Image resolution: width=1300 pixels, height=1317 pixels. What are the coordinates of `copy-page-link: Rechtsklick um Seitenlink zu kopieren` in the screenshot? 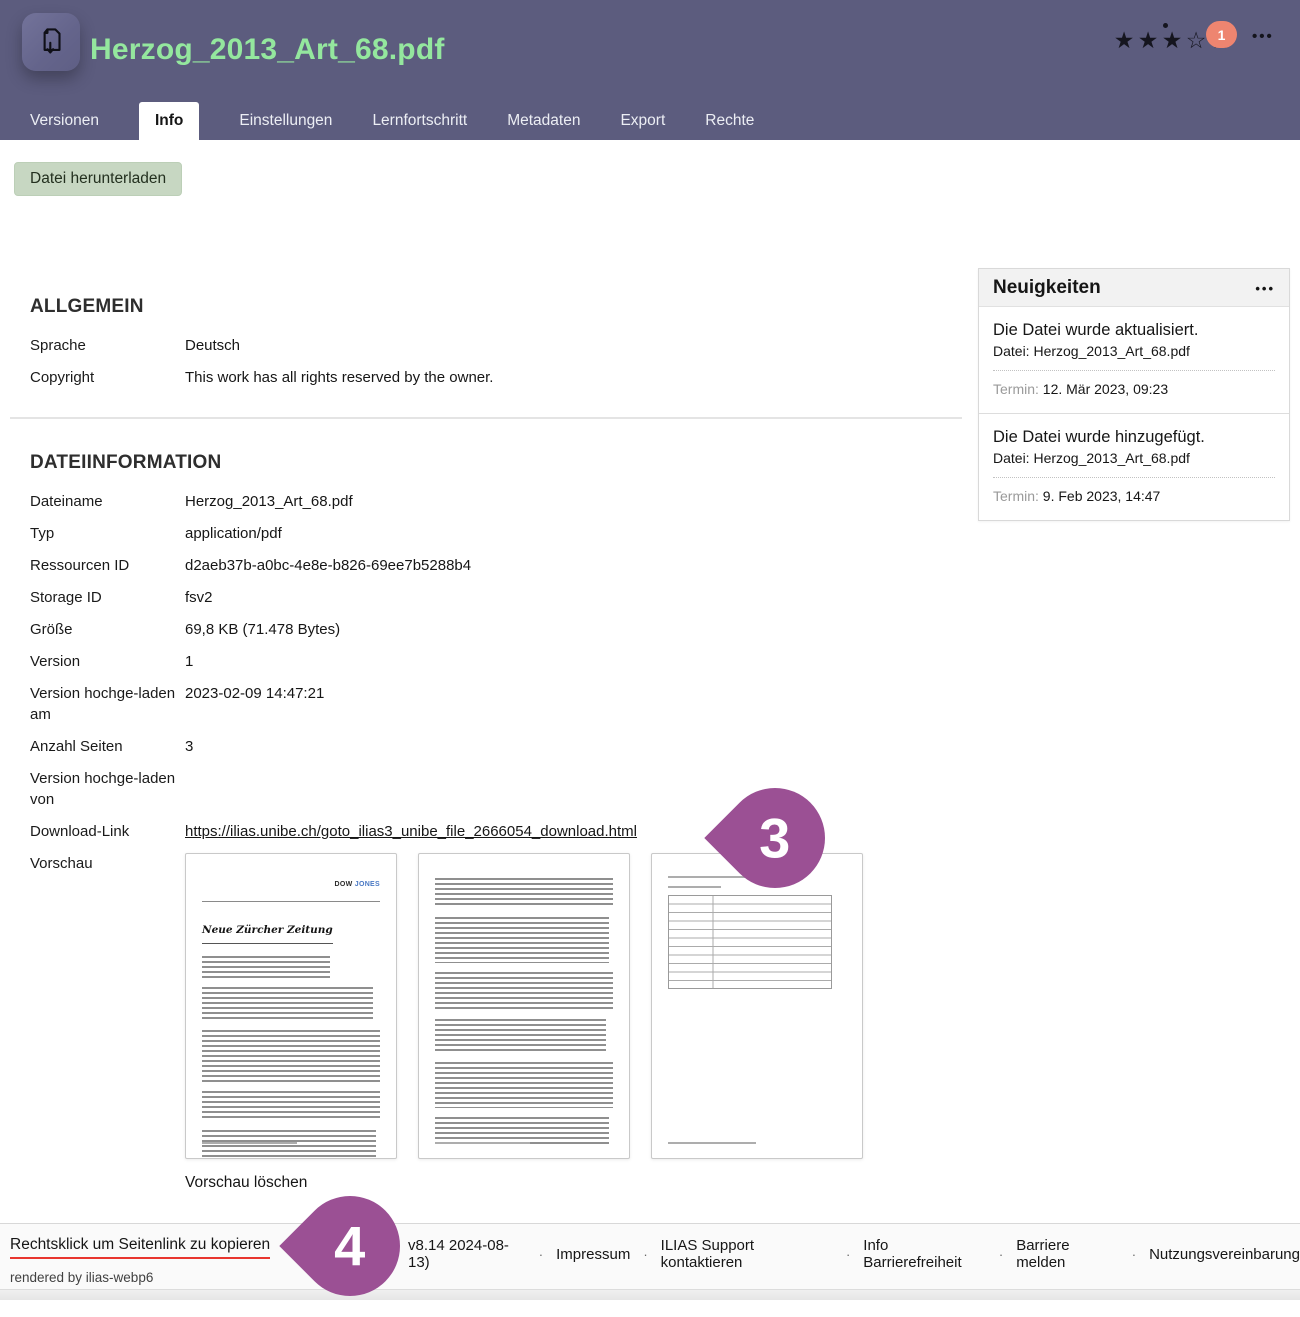 It's located at (140, 1247).